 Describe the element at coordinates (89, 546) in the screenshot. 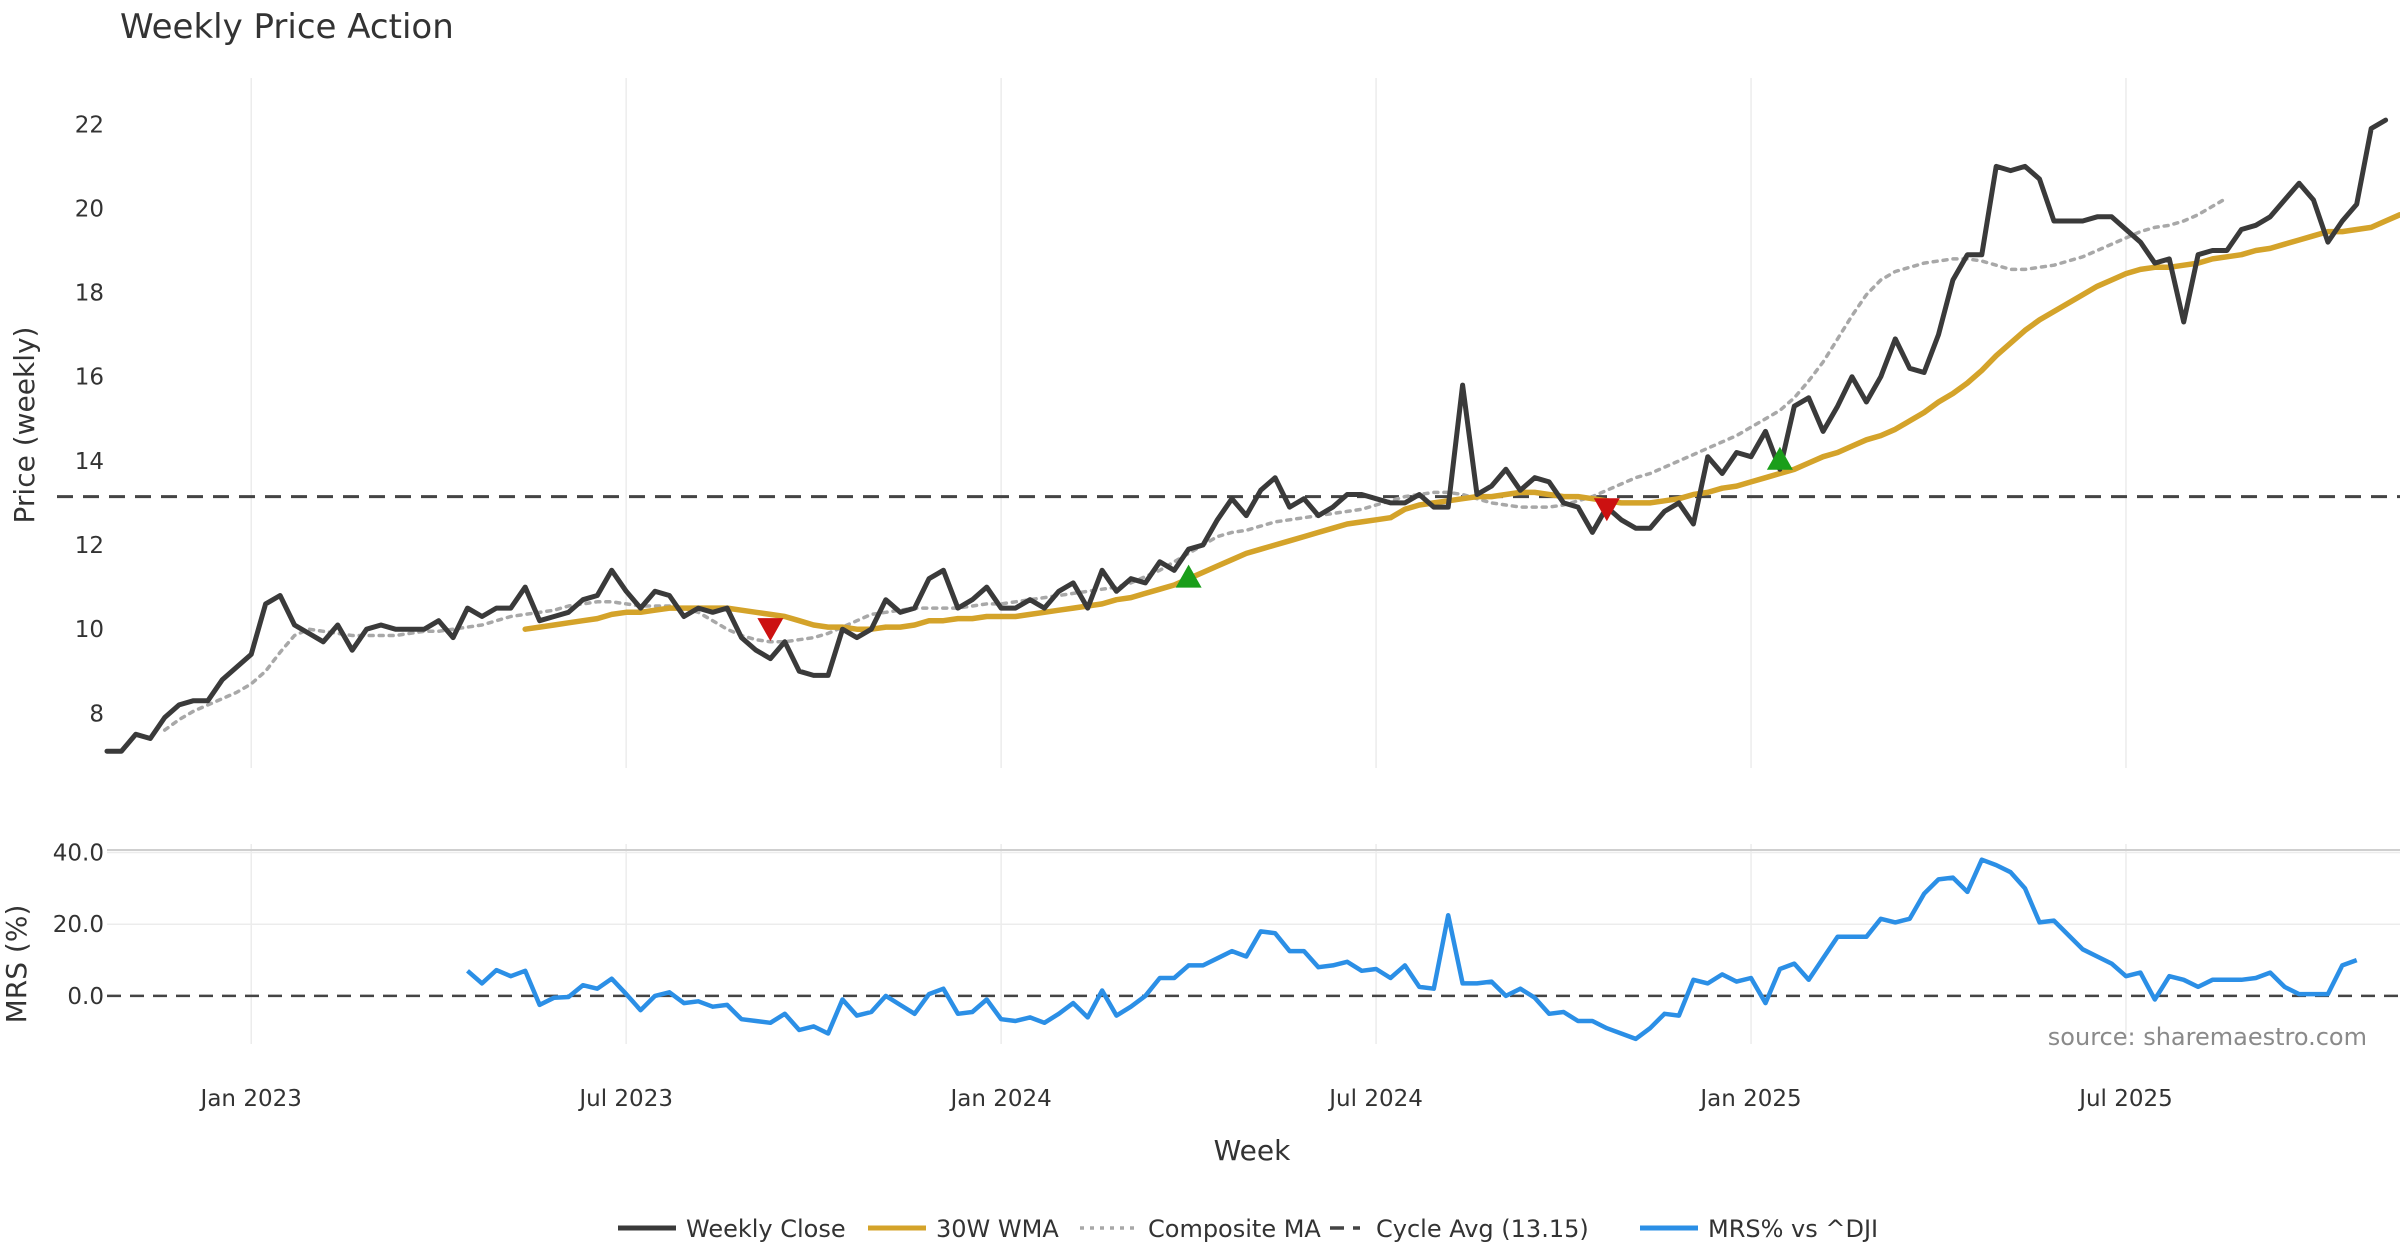

I see `price-y-tick-label: 12` at that location.